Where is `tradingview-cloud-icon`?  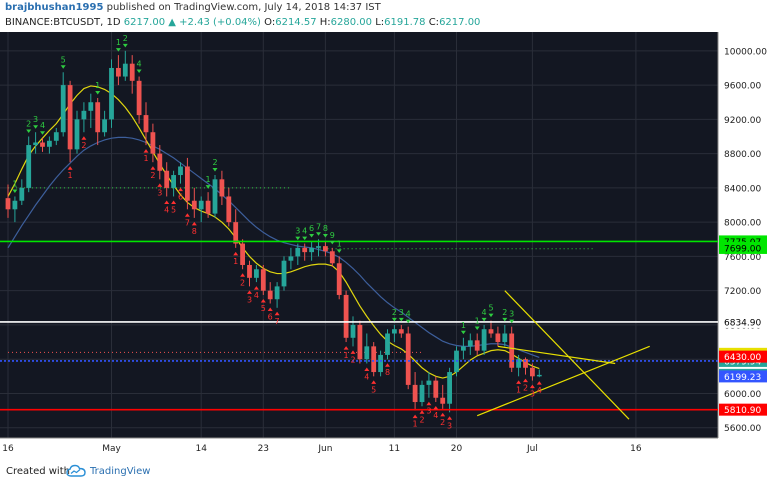 tradingview-cloud-icon is located at coordinates (76, 471).